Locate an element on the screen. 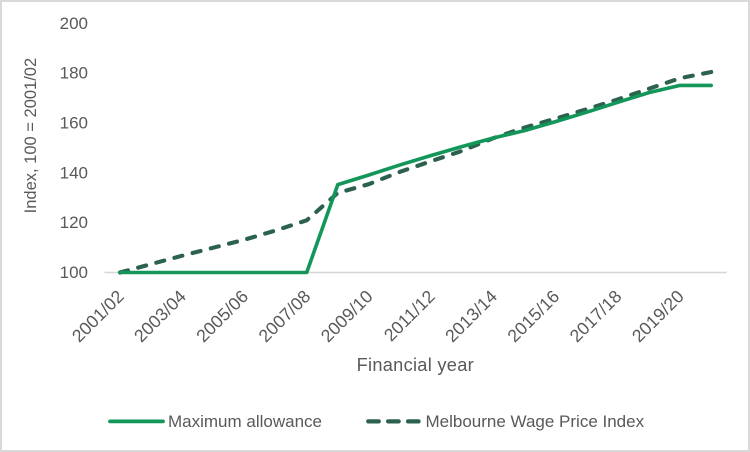  svg-text: Financial year is located at coordinates (415, 365).